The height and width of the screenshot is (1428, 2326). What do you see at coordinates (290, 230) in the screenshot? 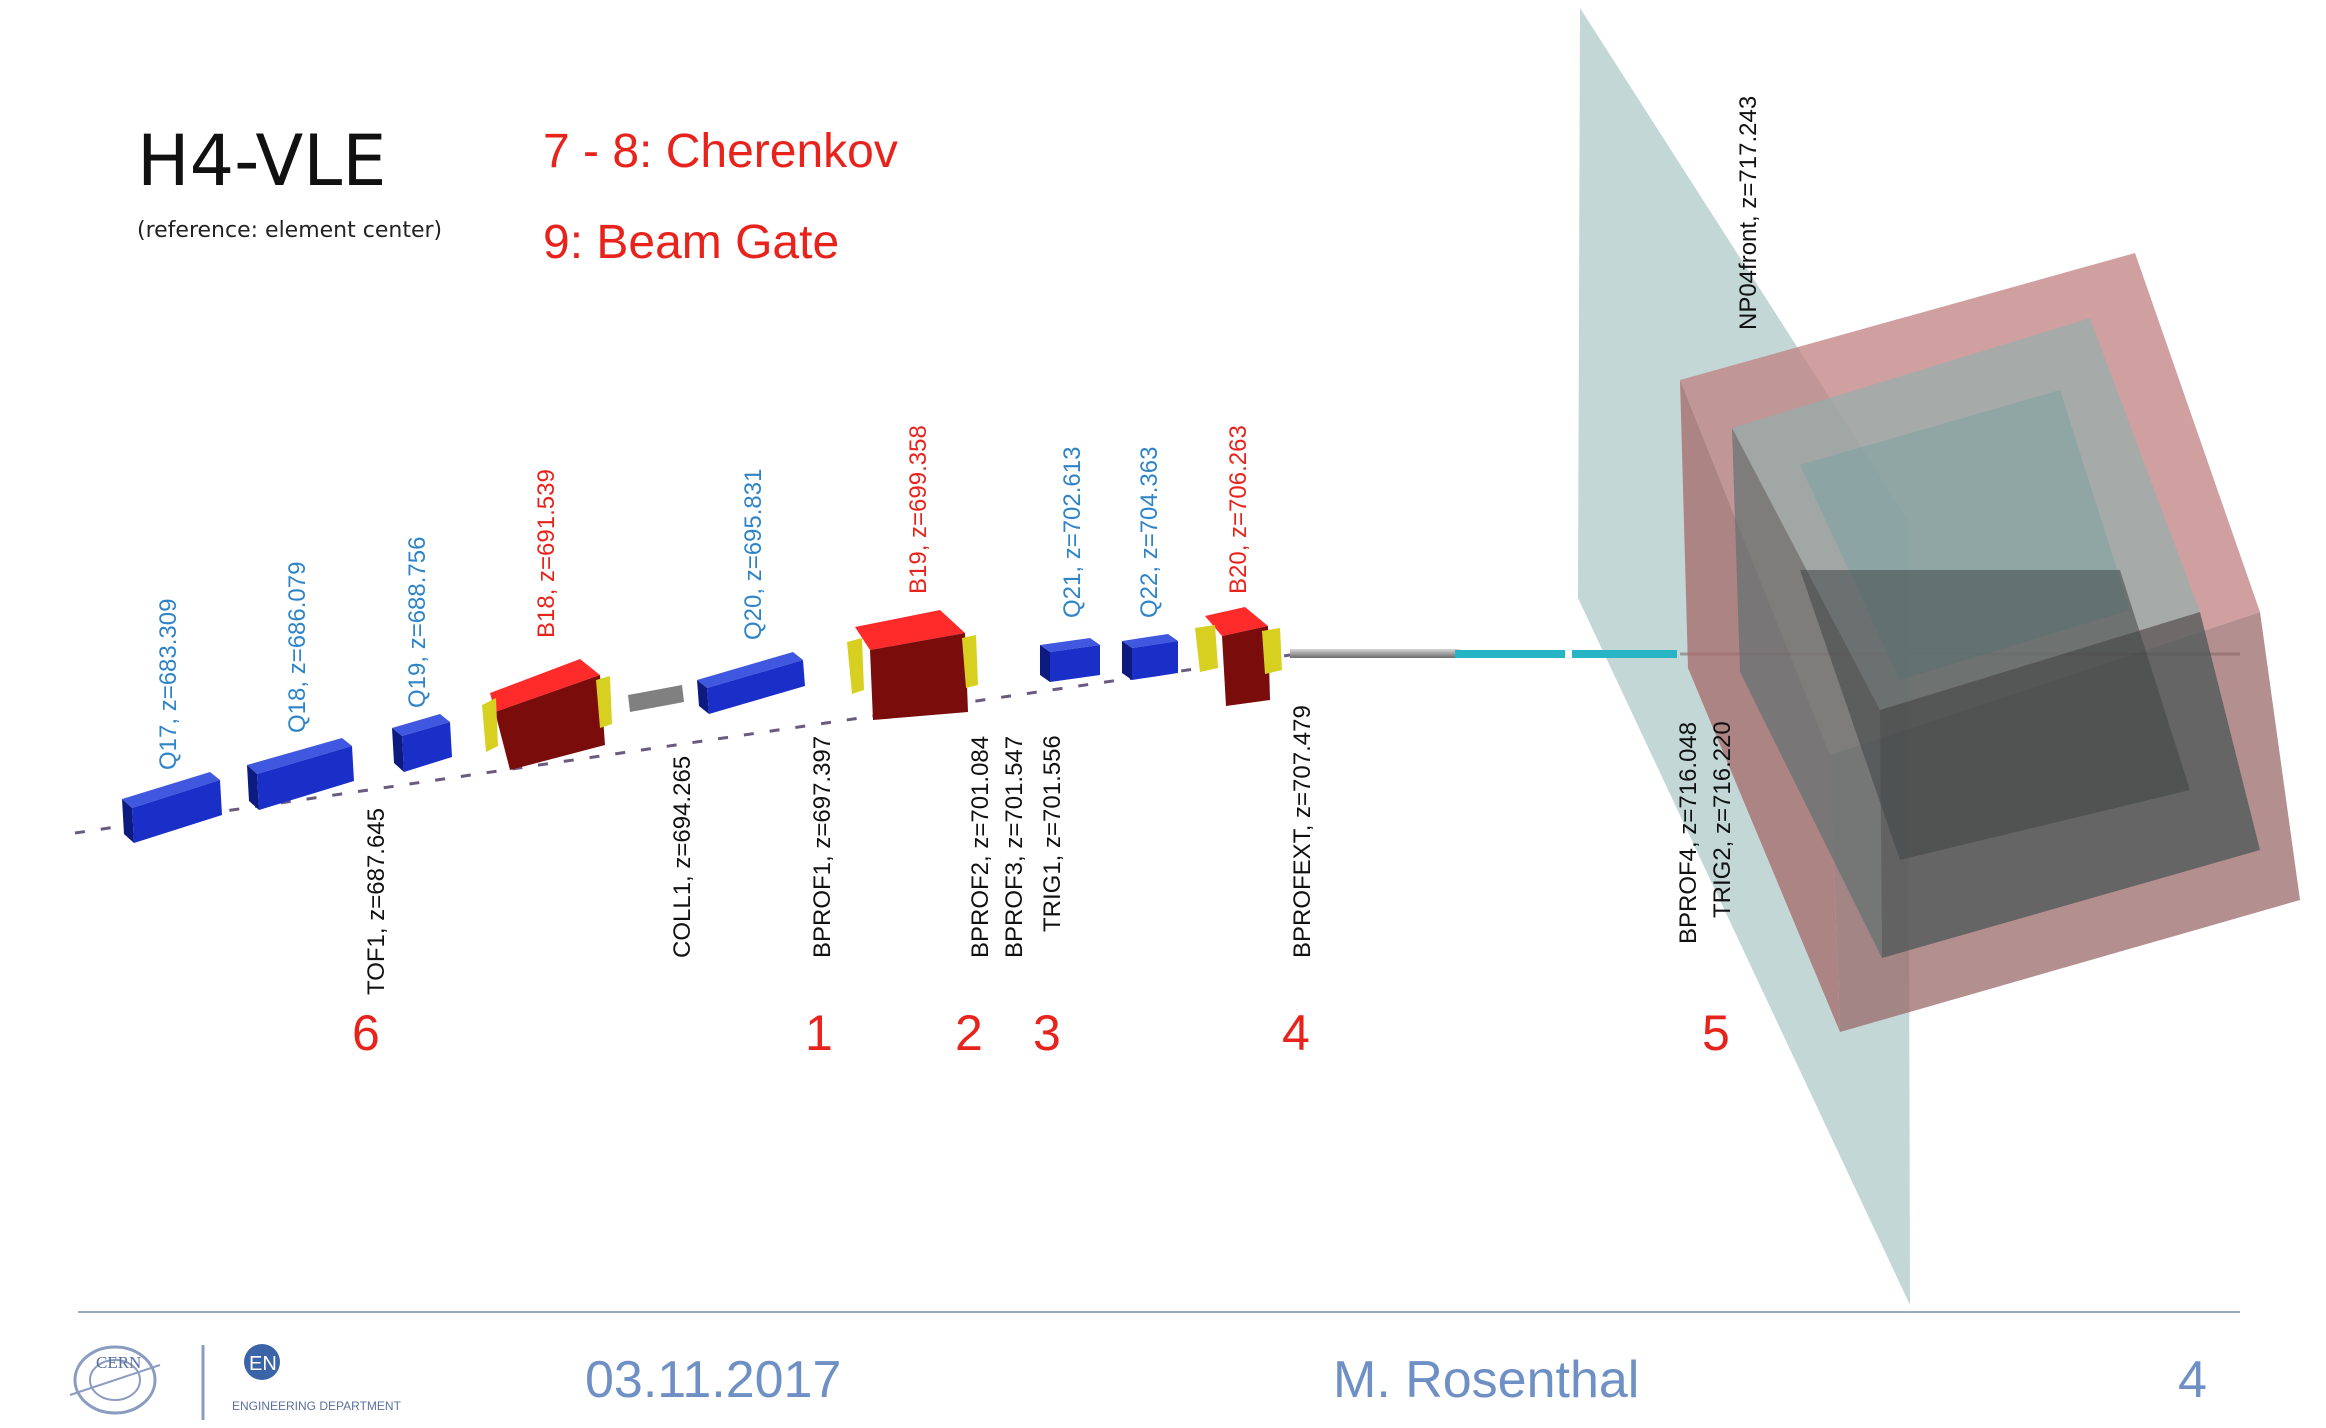
I see `page-subtitle: (reference: element center)` at bounding box center [290, 230].